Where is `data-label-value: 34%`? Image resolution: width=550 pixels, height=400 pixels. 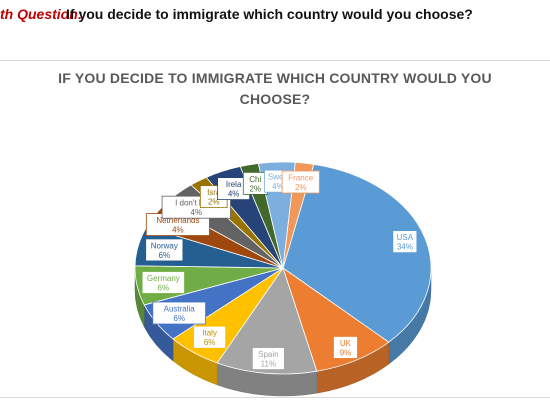
data-label-value: 34% is located at coordinates (405, 247).